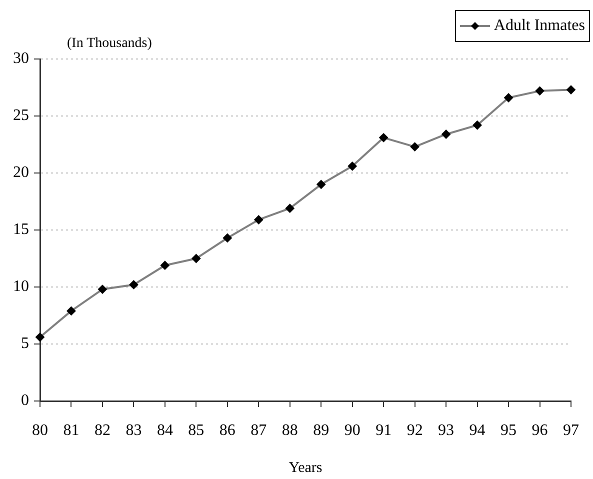  Describe the element at coordinates (290, 430) in the screenshot. I see `x-tick-label: 88` at that location.